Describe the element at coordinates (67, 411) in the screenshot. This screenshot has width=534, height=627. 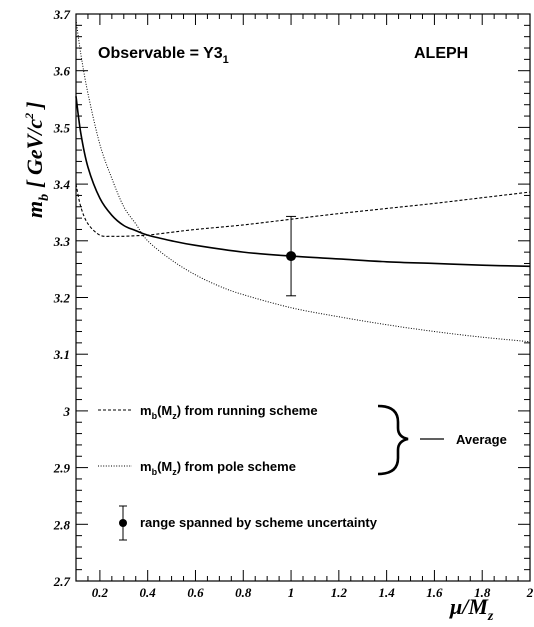
I see `y-tick-label: 3` at that location.